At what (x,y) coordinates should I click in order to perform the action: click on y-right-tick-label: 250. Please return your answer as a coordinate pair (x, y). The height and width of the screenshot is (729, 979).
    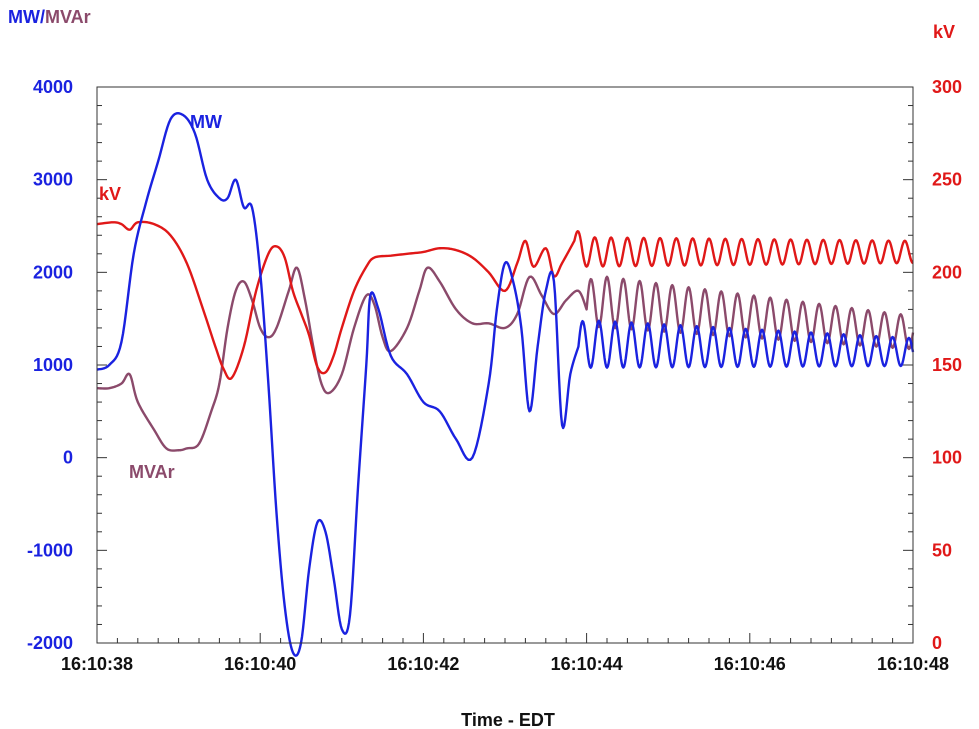
    Looking at the image, I should click on (947, 180).